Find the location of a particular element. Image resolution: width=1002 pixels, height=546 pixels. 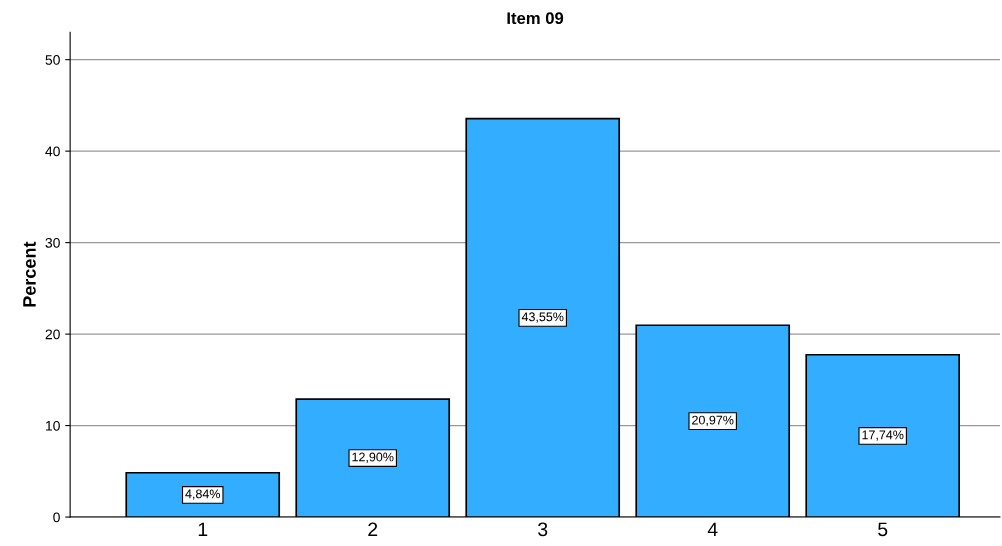

y-tick-label: 30 is located at coordinates (52, 242).